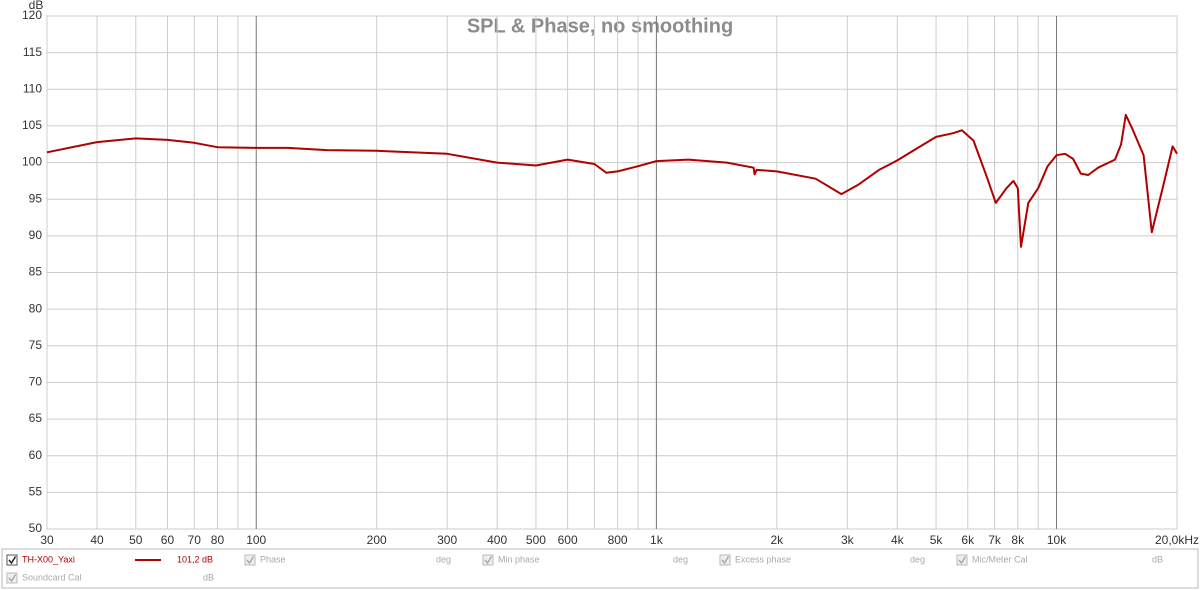  Describe the element at coordinates (898, 540) in the screenshot. I see `x-tick-label: 4k` at that location.